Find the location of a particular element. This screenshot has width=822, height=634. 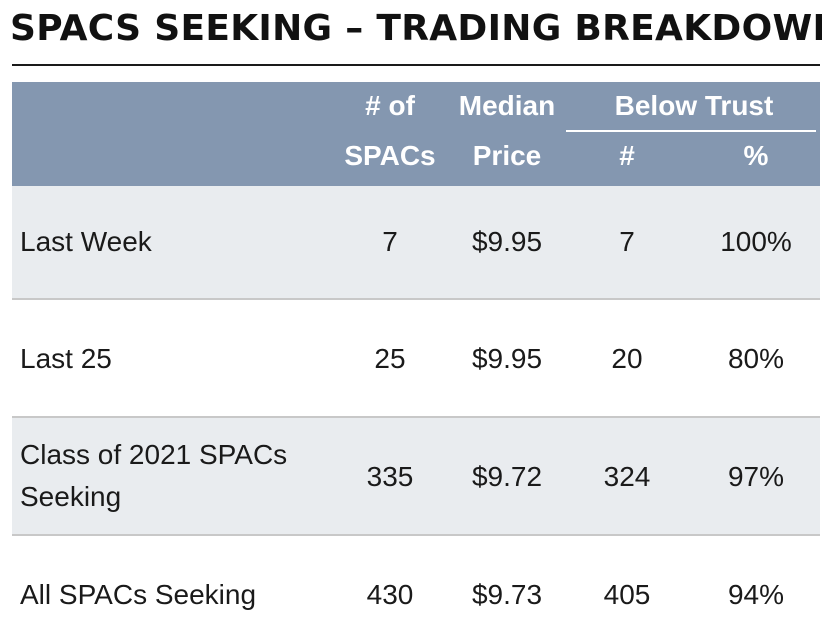

row-below-pct: 94% is located at coordinates (756, 594).